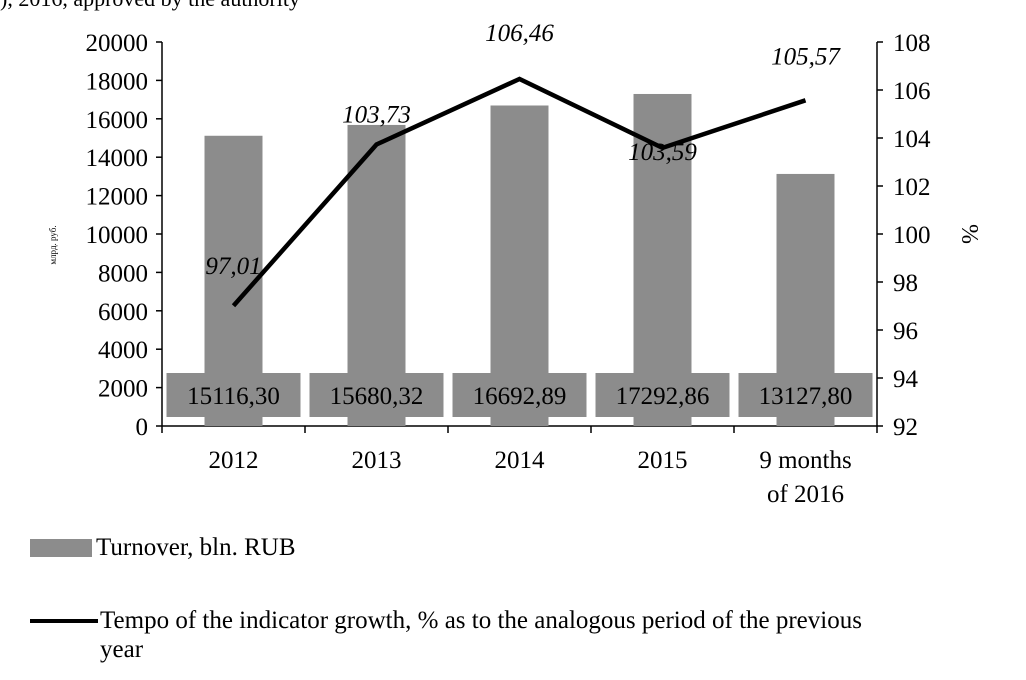  I want to click on y2-tick-label: 104, so click(912, 139).